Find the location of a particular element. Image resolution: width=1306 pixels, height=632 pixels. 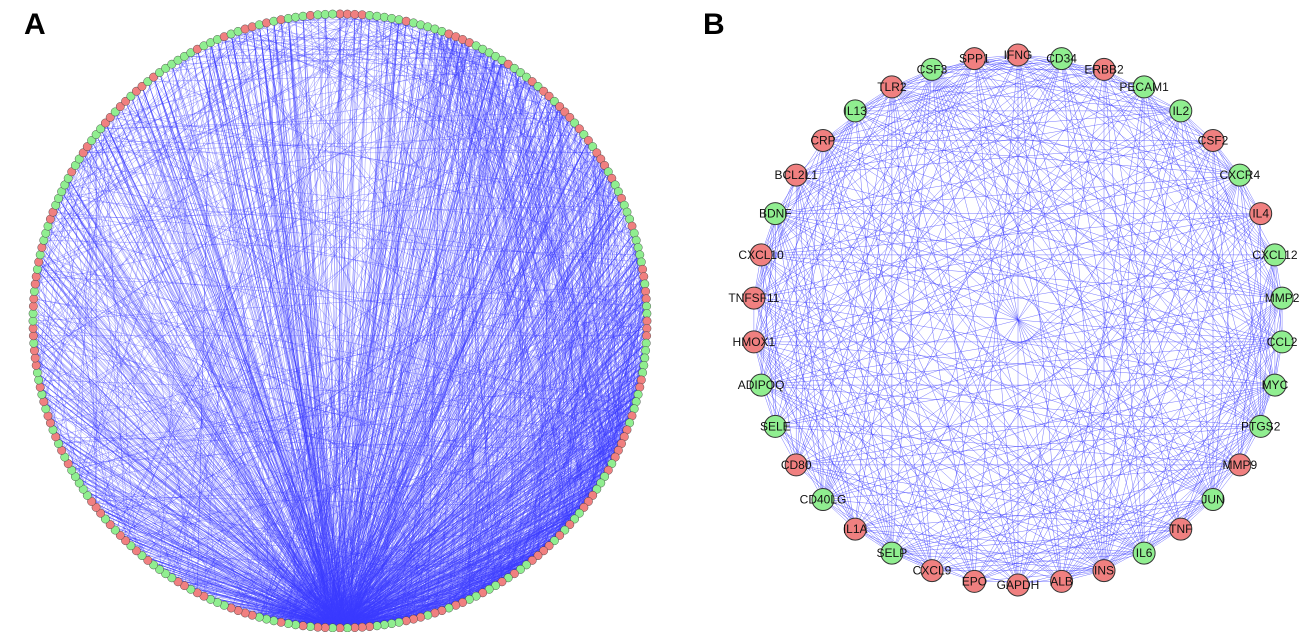

network-b-node-label: PECAM1 is located at coordinates (1144, 87).